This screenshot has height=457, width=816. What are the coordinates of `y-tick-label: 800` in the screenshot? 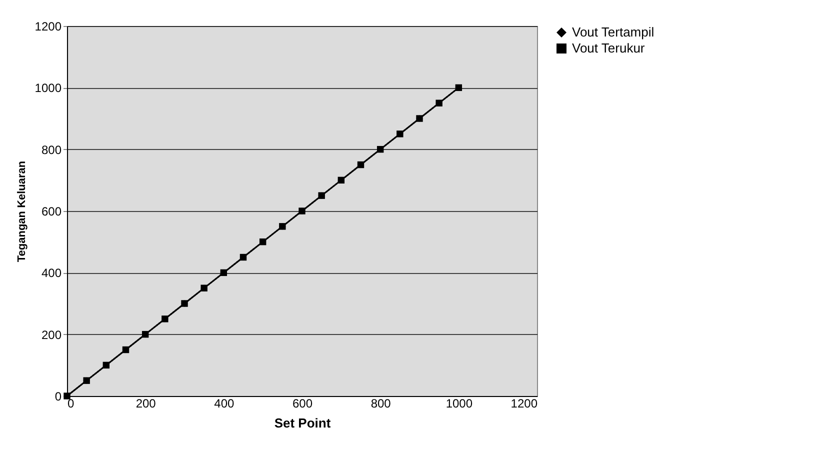 It's located at (51, 149).